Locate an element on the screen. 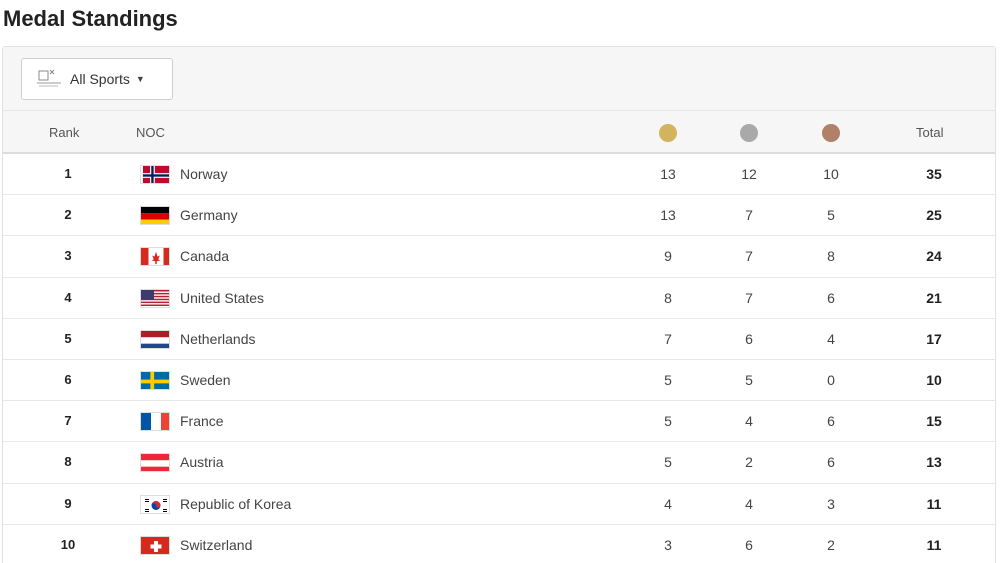 This screenshot has width=1000, height=563. bronze-count: 4 is located at coordinates (831, 338).